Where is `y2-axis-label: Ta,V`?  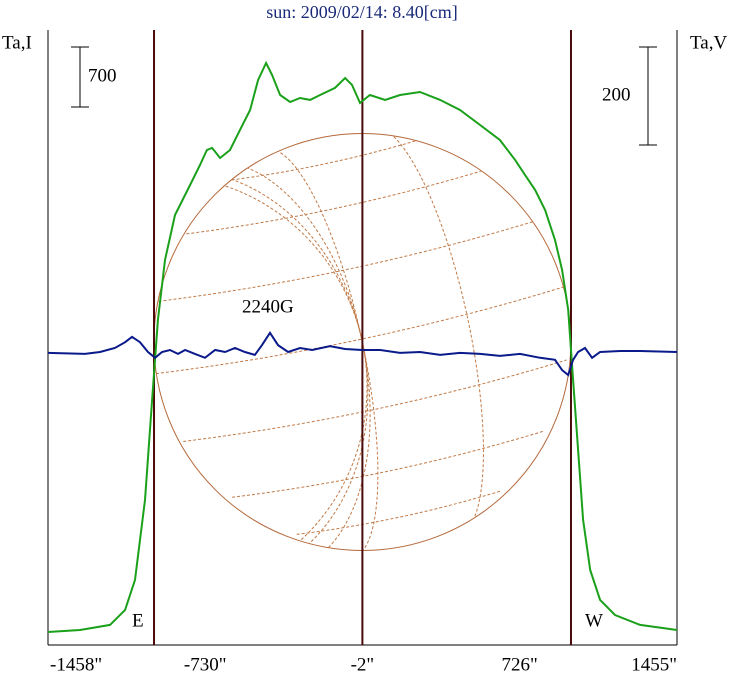 y2-axis-label: Ta,V is located at coordinates (708, 42).